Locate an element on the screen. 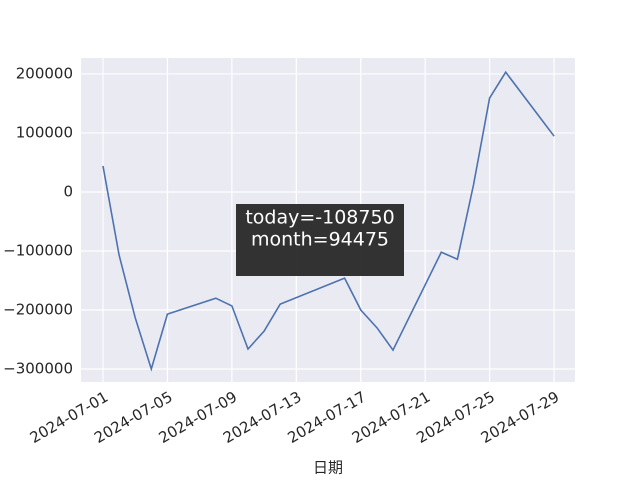 The image size is (640, 480). tooltip-line: month=94475 is located at coordinates (320, 240).